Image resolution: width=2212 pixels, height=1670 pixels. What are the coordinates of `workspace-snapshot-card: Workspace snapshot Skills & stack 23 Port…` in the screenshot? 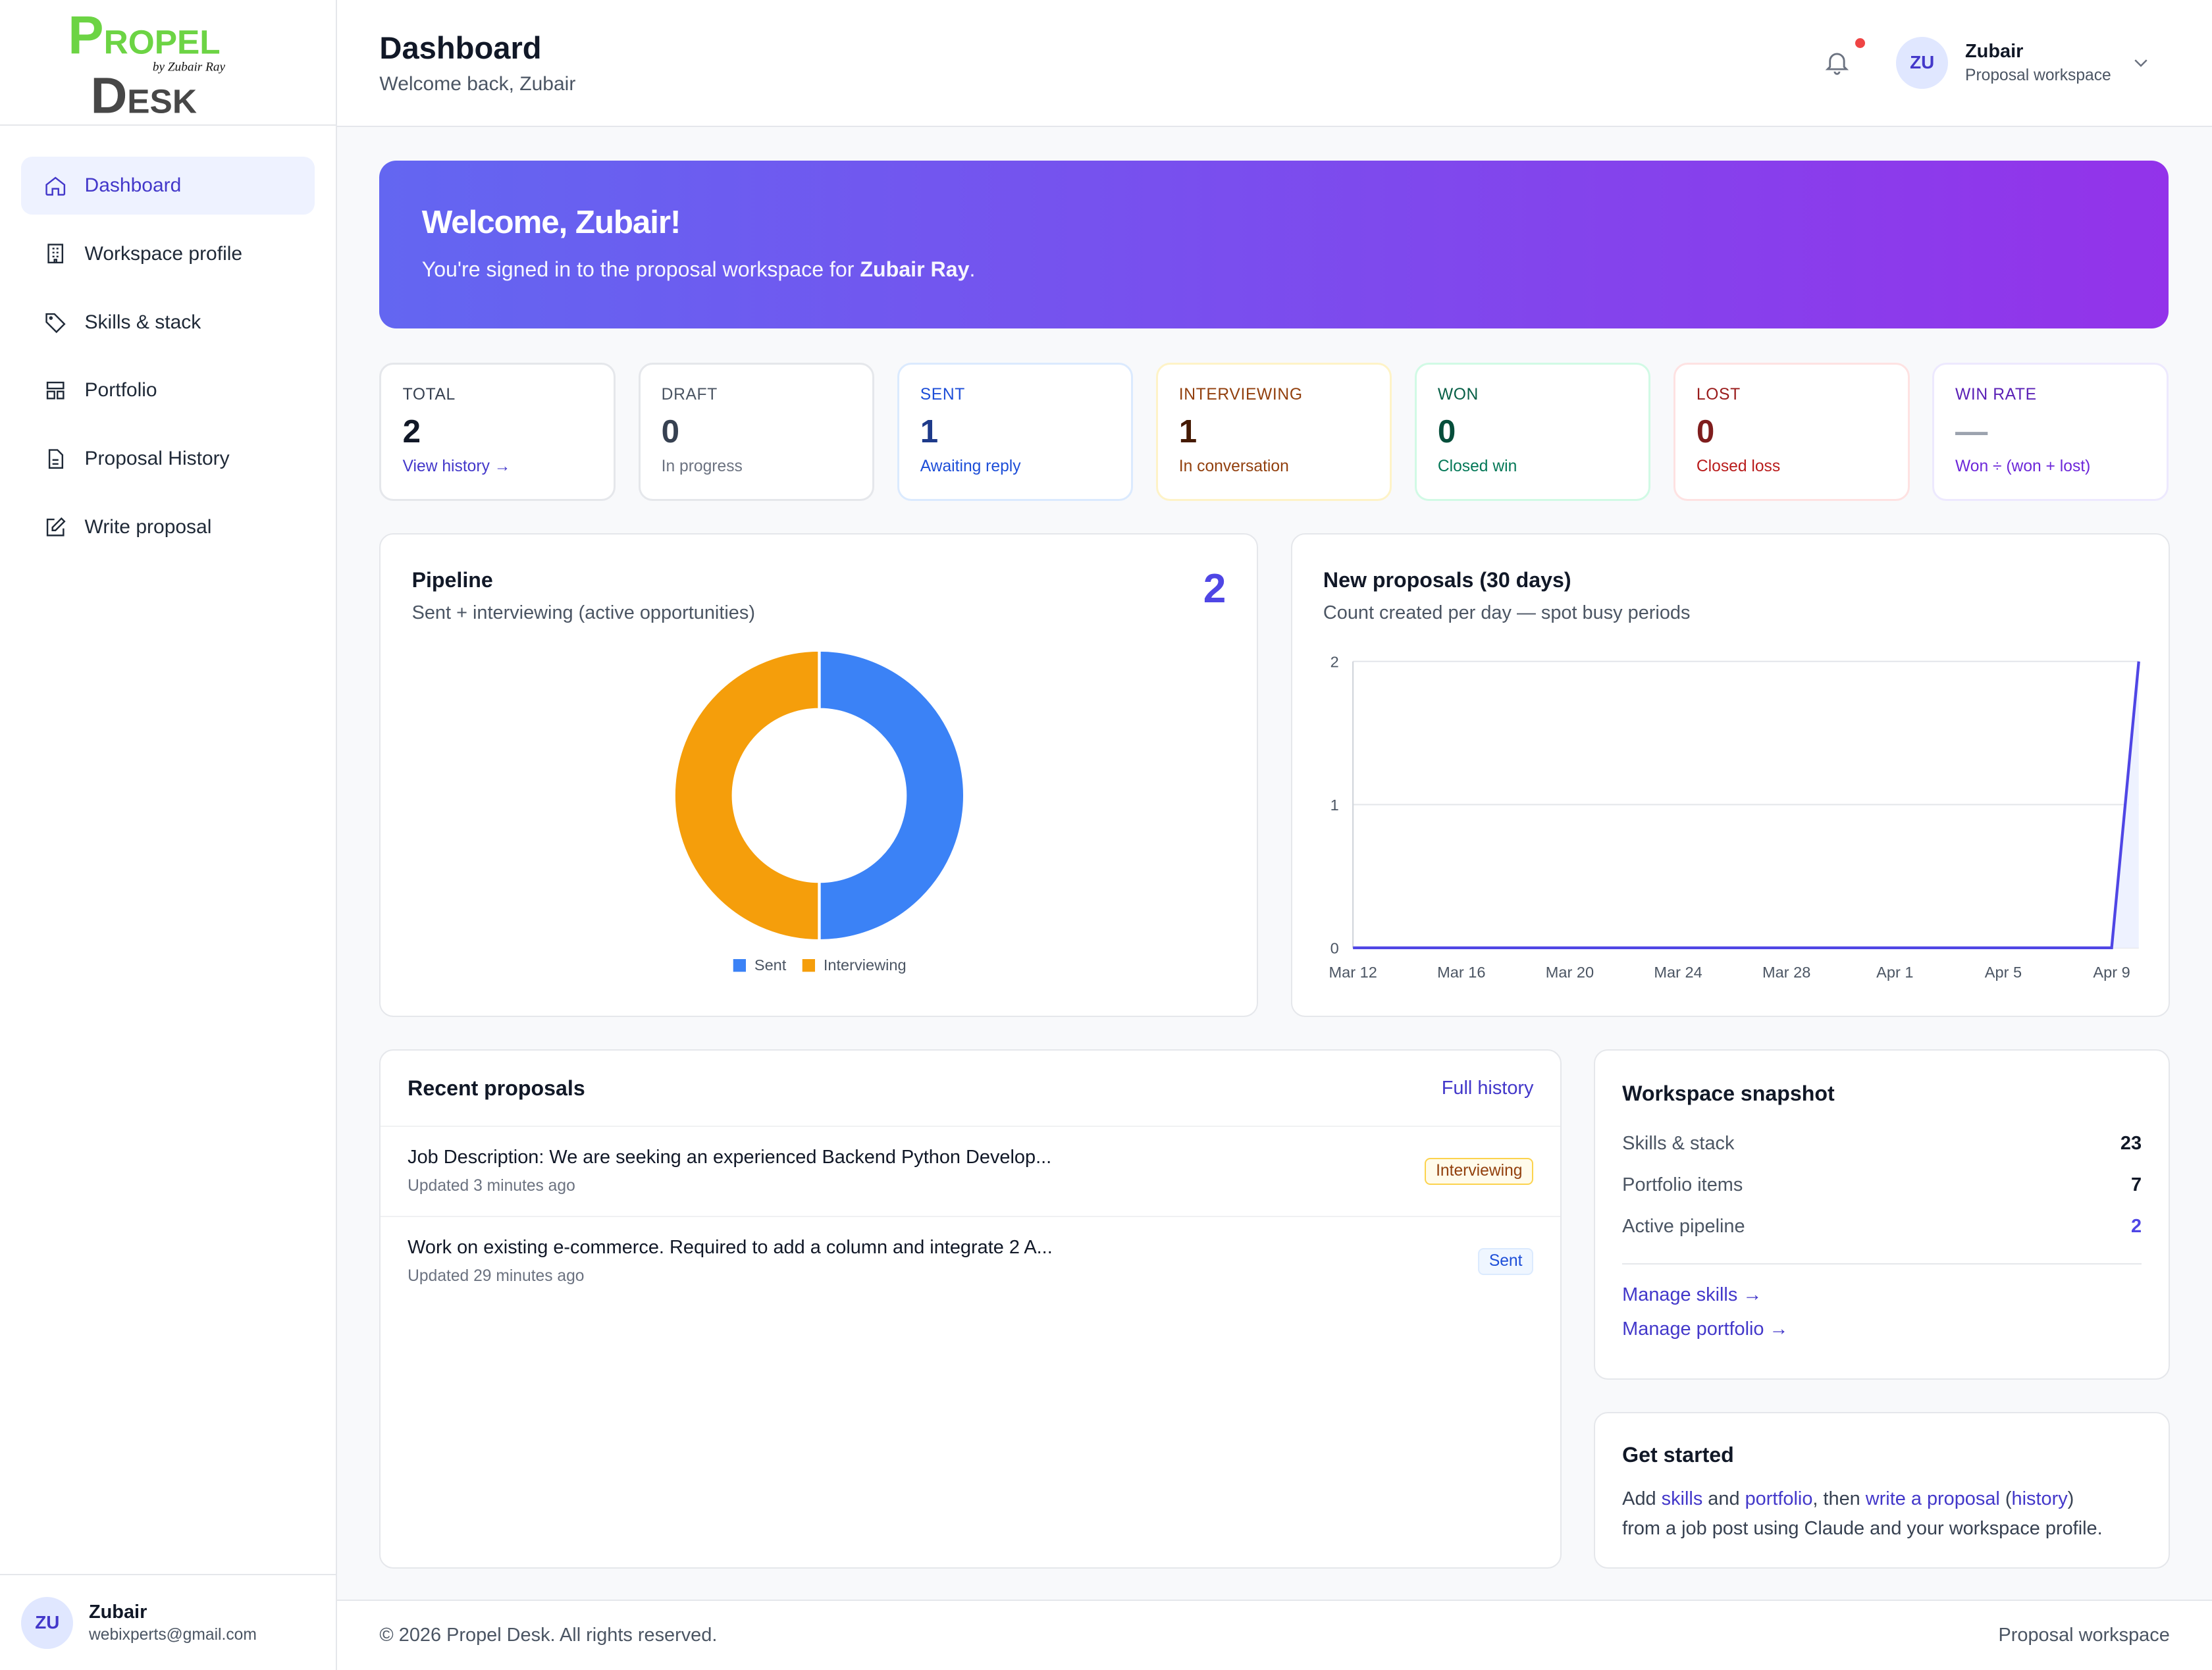 It's located at (1882, 1214).